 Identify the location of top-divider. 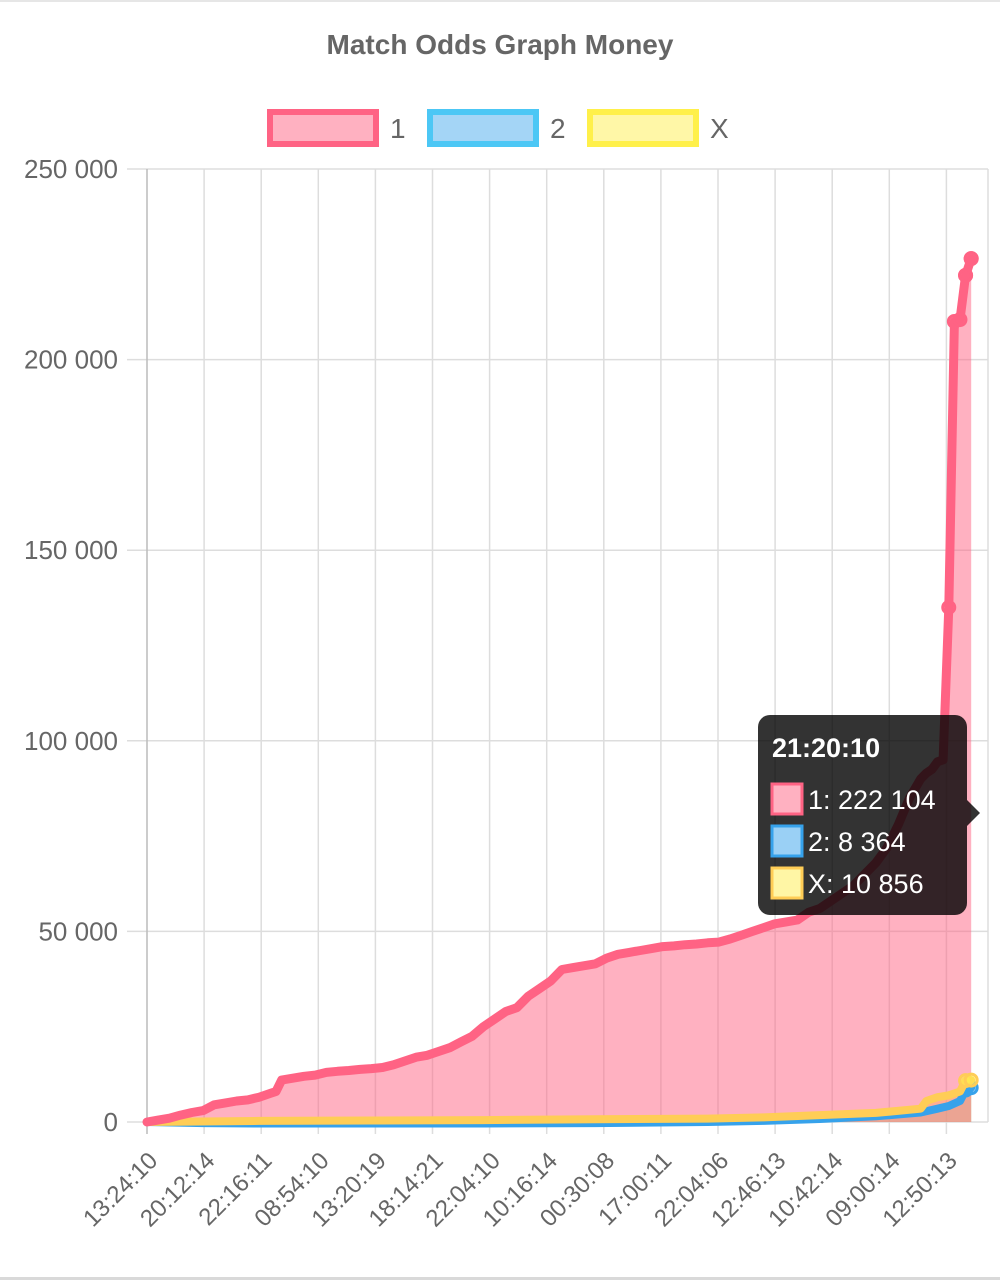
(500, 1).